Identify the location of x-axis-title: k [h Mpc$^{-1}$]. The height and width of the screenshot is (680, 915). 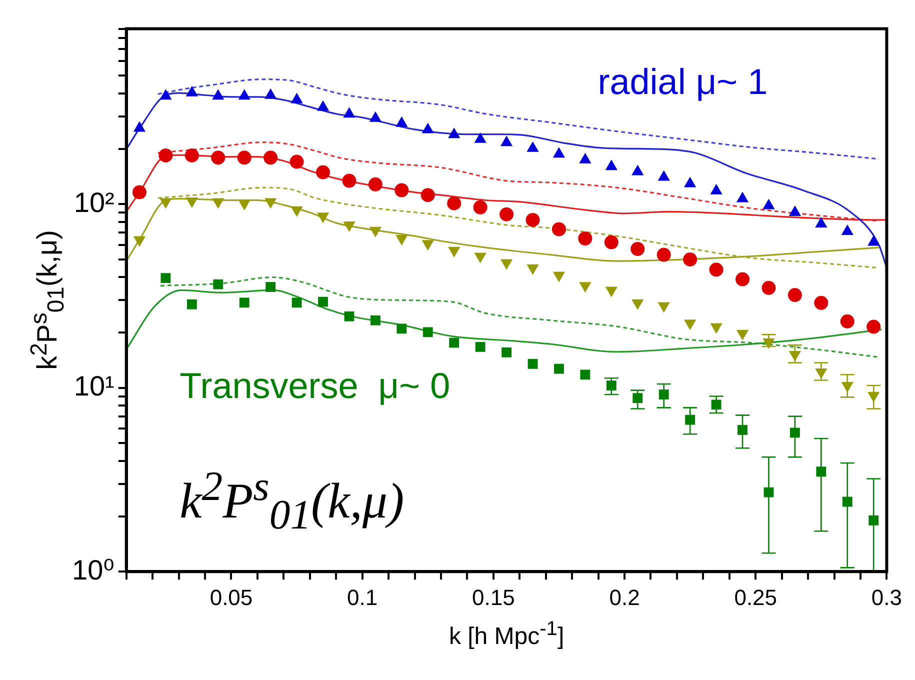
(507, 634).